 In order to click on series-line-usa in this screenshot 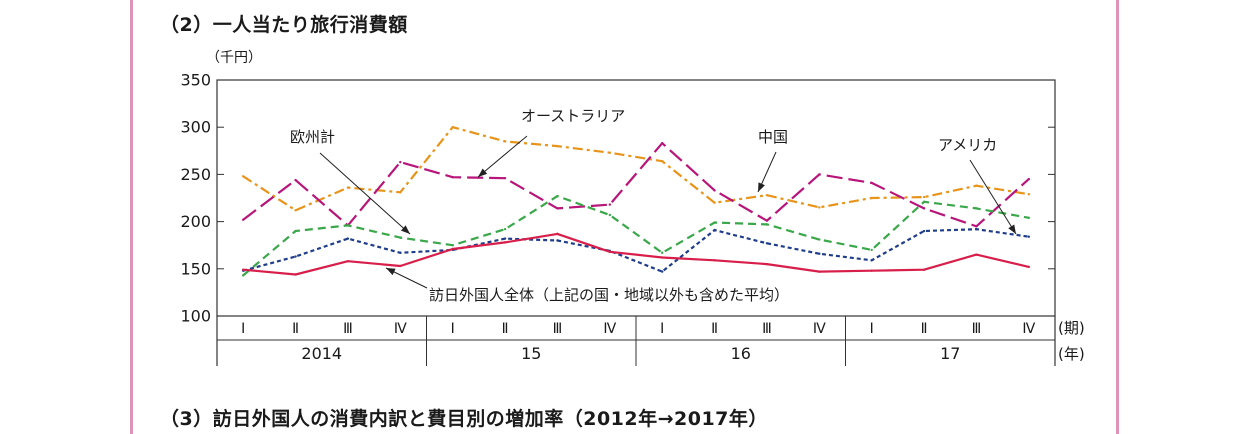, I will do `click(635, 250)`.